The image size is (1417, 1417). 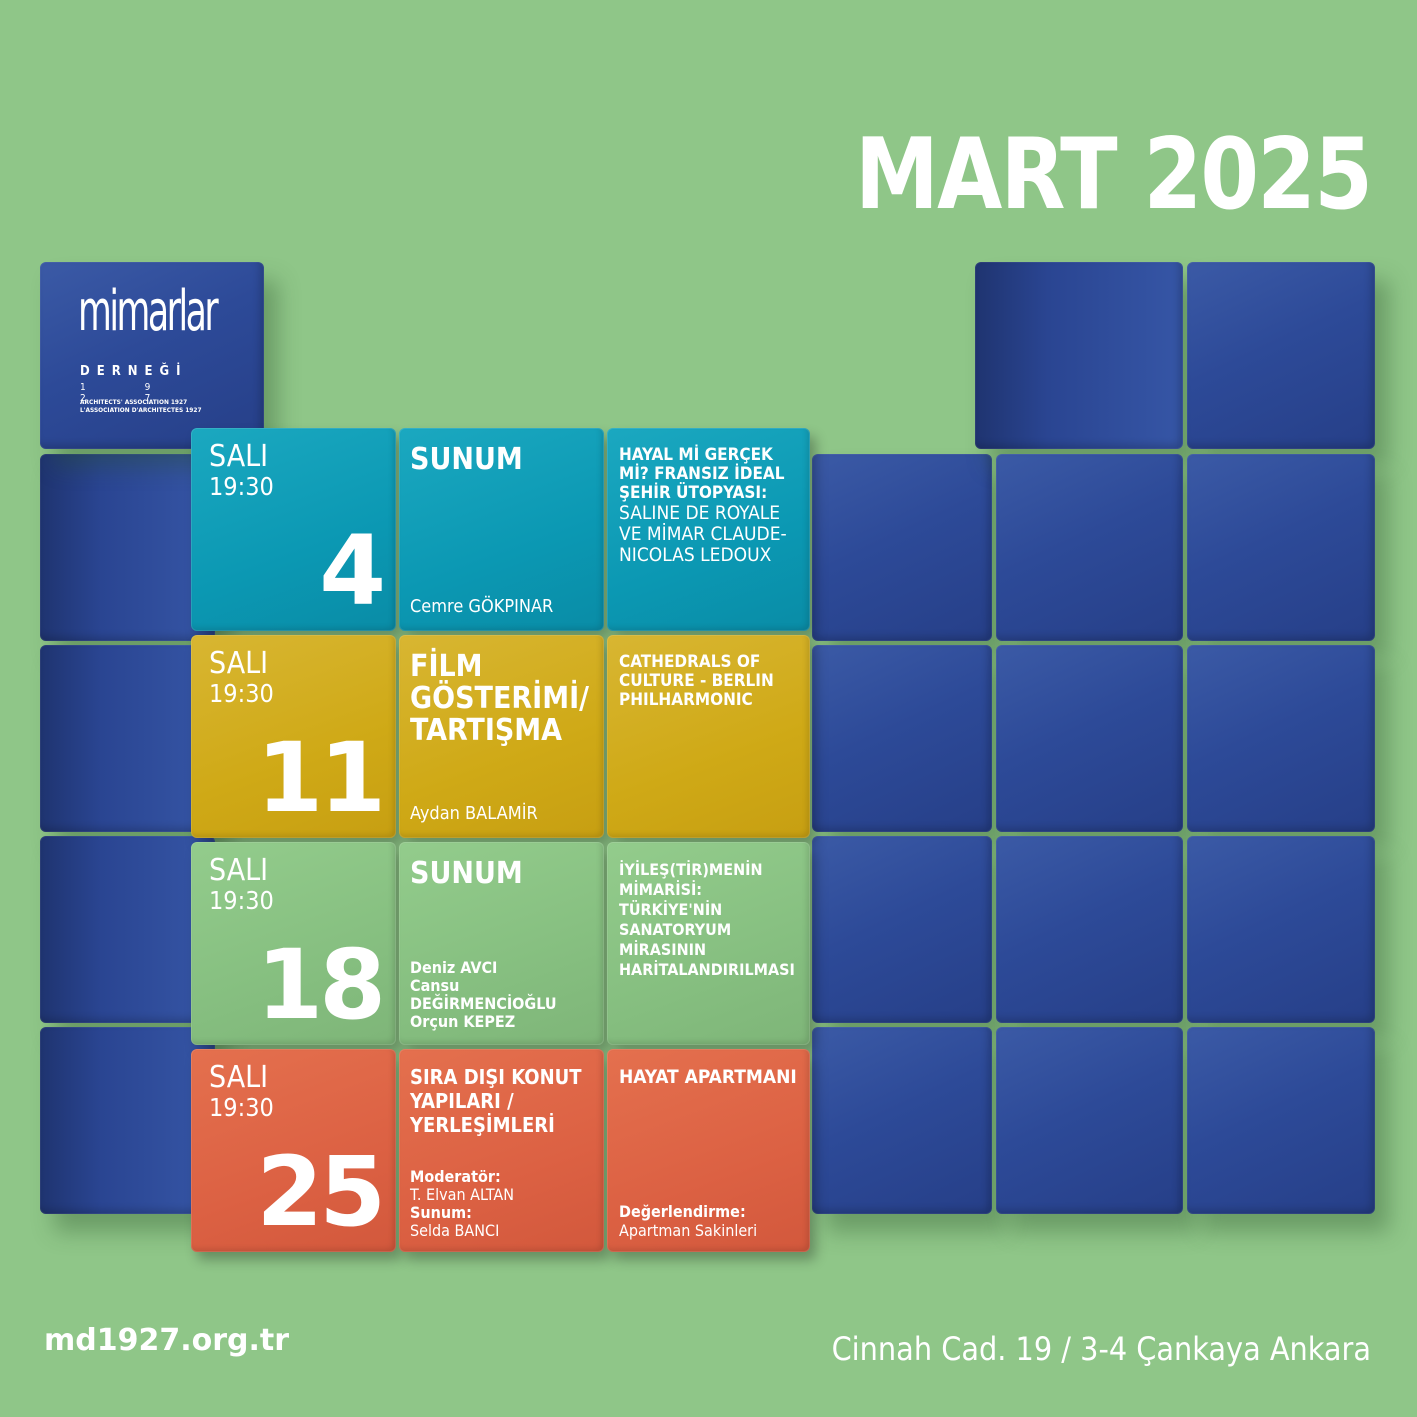 I want to click on day-number: 4, so click(x=352, y=571).